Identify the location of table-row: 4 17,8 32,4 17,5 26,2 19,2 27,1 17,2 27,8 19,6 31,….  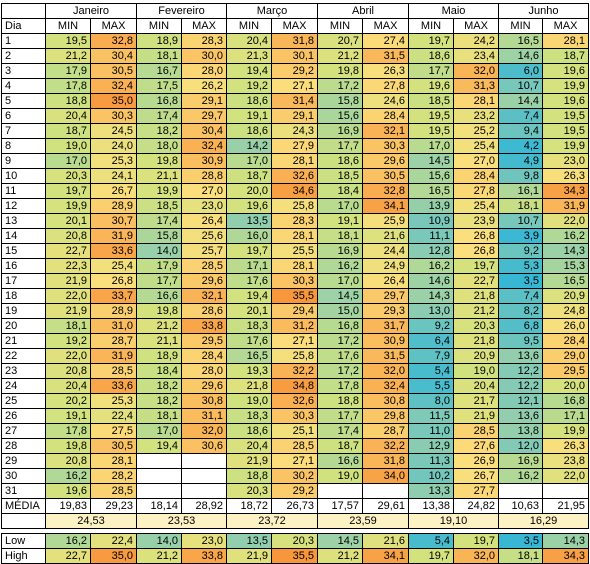
(295, 86).